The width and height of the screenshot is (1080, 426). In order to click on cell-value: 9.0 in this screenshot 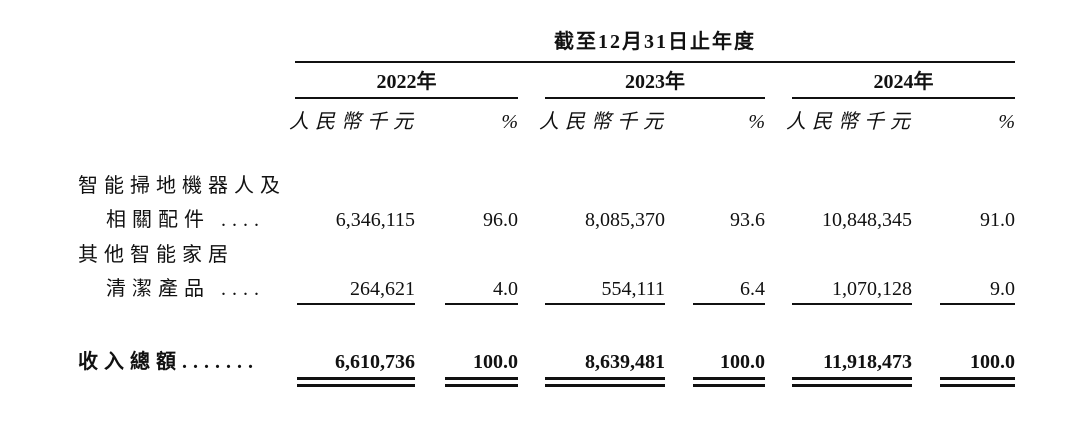, I will do `click(1002, 289)`.